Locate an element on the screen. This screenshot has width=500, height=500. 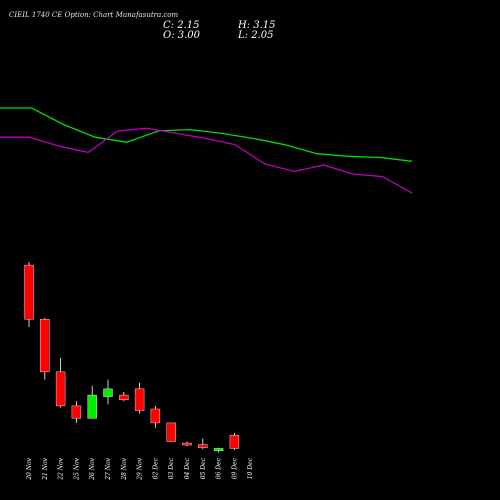
close-value: C: 2.15 is located at coordinates (181, 25).